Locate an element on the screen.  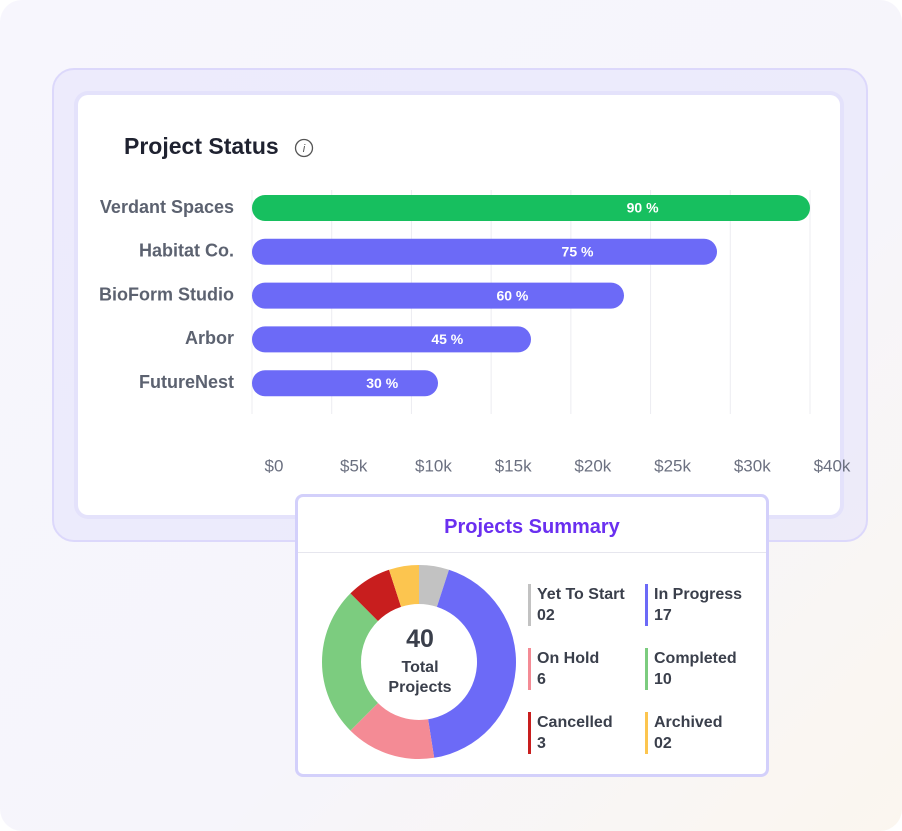
donut-center: 40 Total Projects is located at coordinates (420, 661).